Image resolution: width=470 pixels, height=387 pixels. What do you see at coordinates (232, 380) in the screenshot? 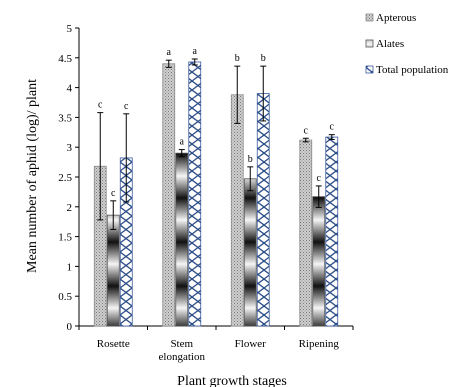
I see `x-axis-label: Plant growth stages` at bounding box center [232, 380].